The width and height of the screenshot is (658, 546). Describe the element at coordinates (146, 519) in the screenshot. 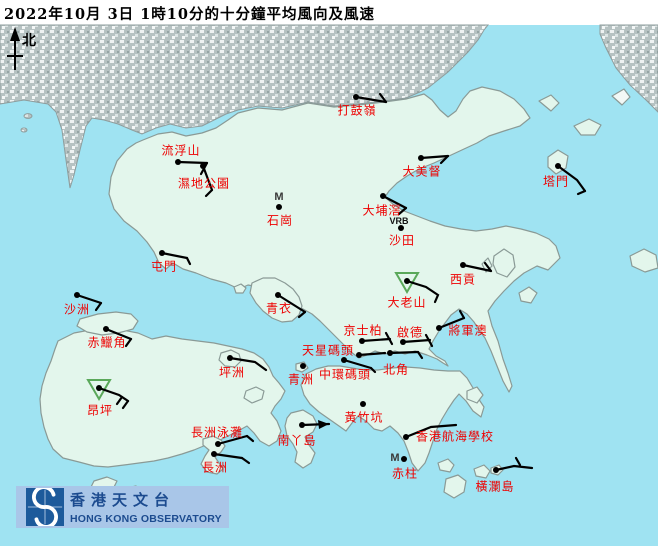

I see `hko-name-english: HONG KONG OBSERVATORY` at that location.